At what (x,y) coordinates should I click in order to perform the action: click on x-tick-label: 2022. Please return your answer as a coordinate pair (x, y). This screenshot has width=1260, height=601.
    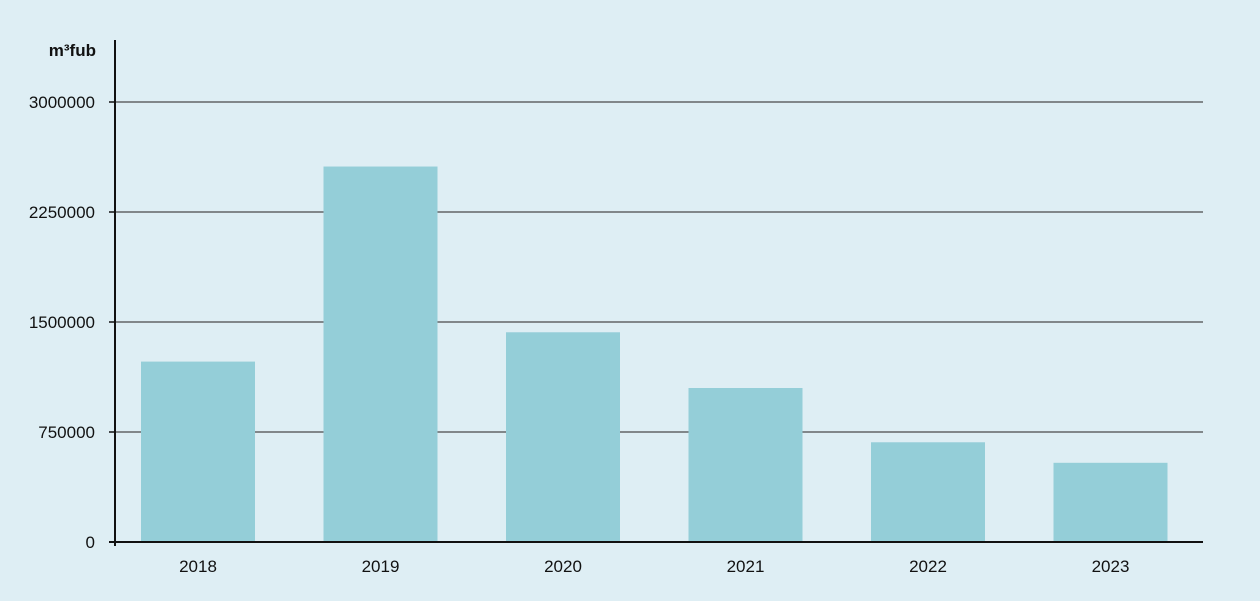
    Looking at the image, I should click on (928, 566).